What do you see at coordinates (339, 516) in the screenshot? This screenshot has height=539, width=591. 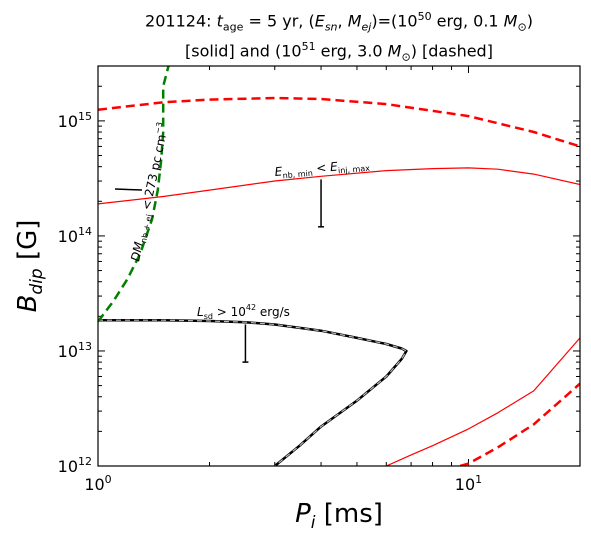 I see `x-axis-label: Pi [ms]` at bounding box center [339, 516].